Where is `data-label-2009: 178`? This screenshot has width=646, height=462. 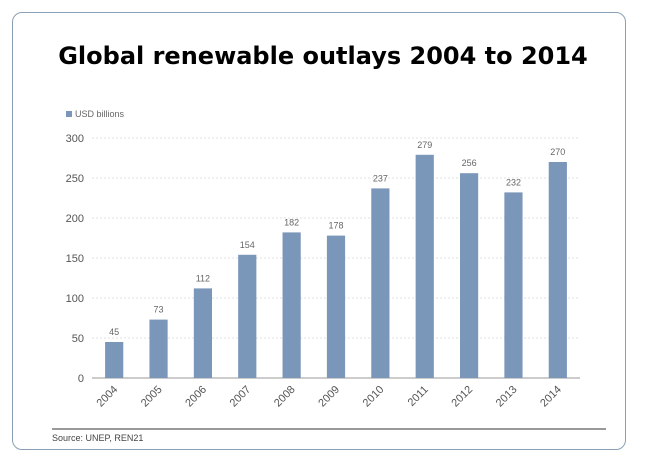
data-label-2009: 178 is located at coordinates (335, 226).